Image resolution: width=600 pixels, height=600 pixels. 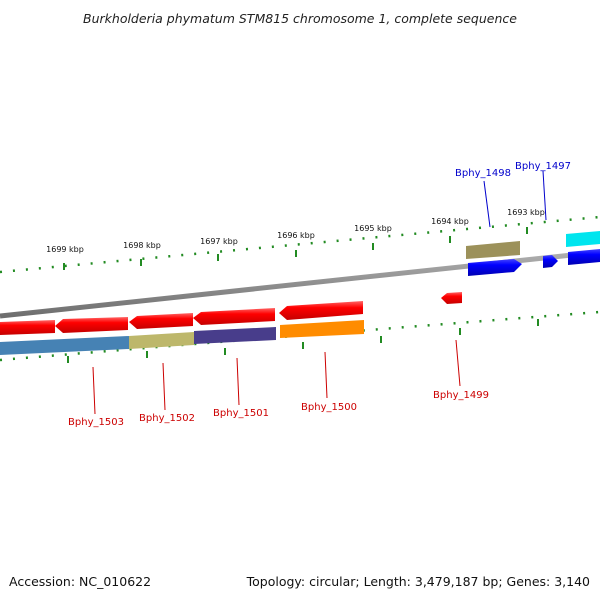 I want to click on scale-label: 1695 kbp, so click(x=373, y=228).